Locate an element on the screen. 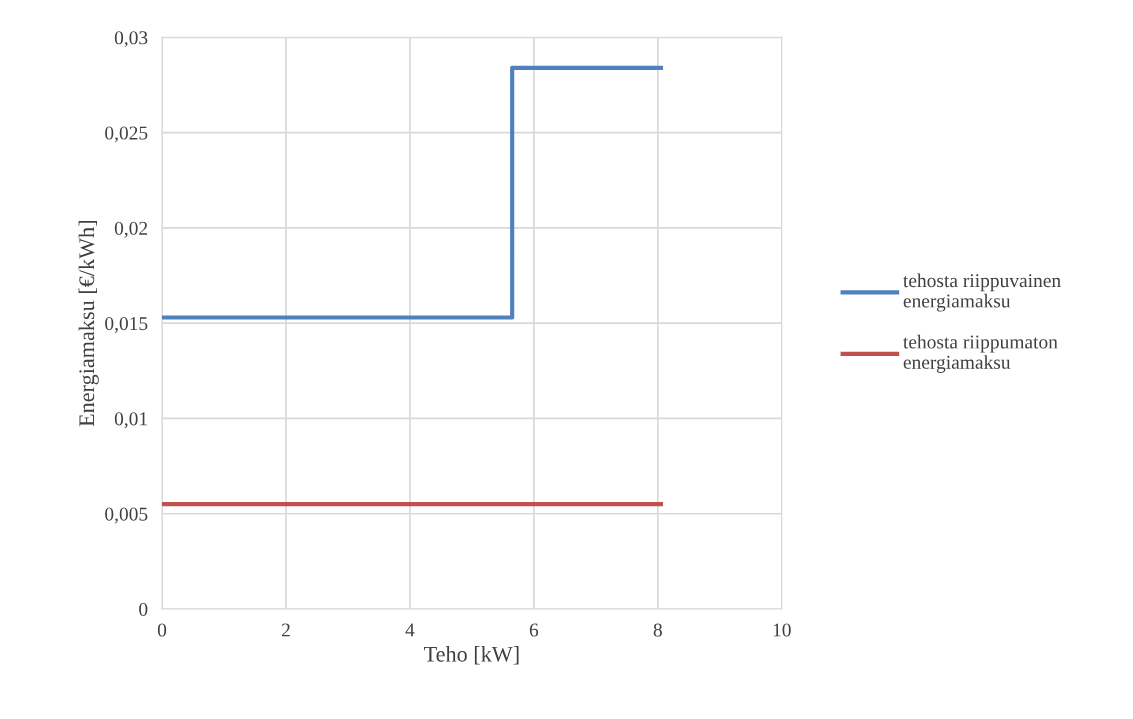 The image size is (1133, 719). y-tick-label: 0,025 is located at coordinates (126, 134).